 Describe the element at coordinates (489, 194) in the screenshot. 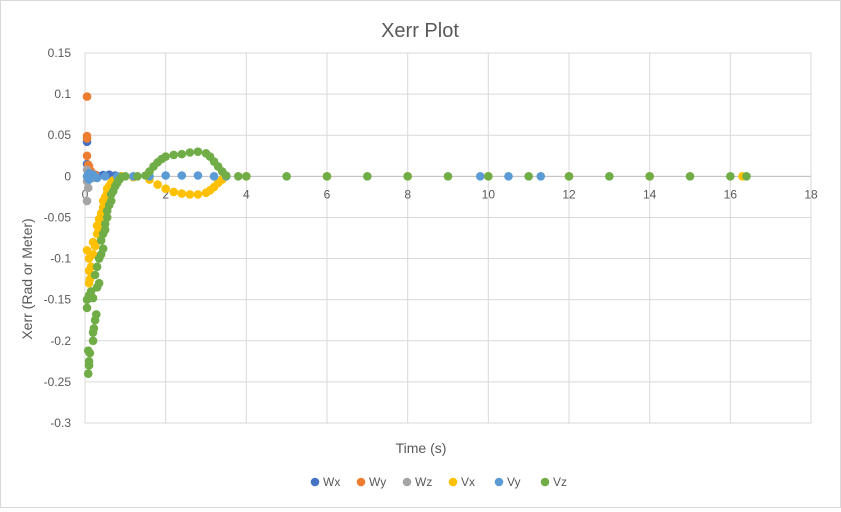

I see `x-tick-label: 10` at that location.